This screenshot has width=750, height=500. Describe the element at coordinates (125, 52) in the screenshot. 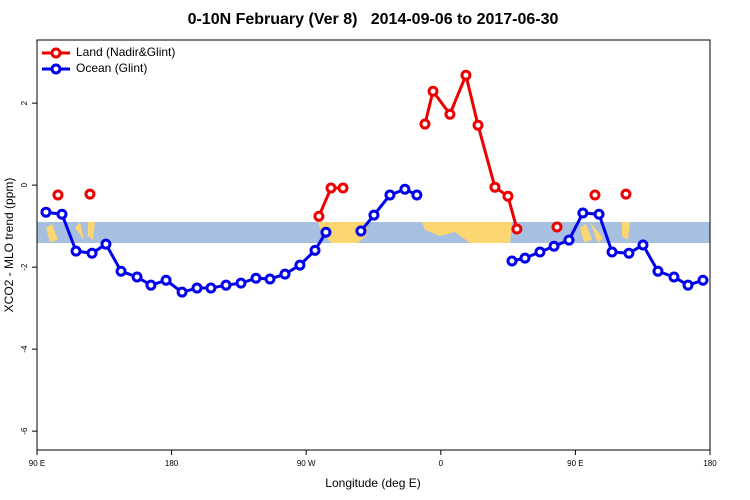

I see `legend-label: Land (Nadir&Glint)` at that location.